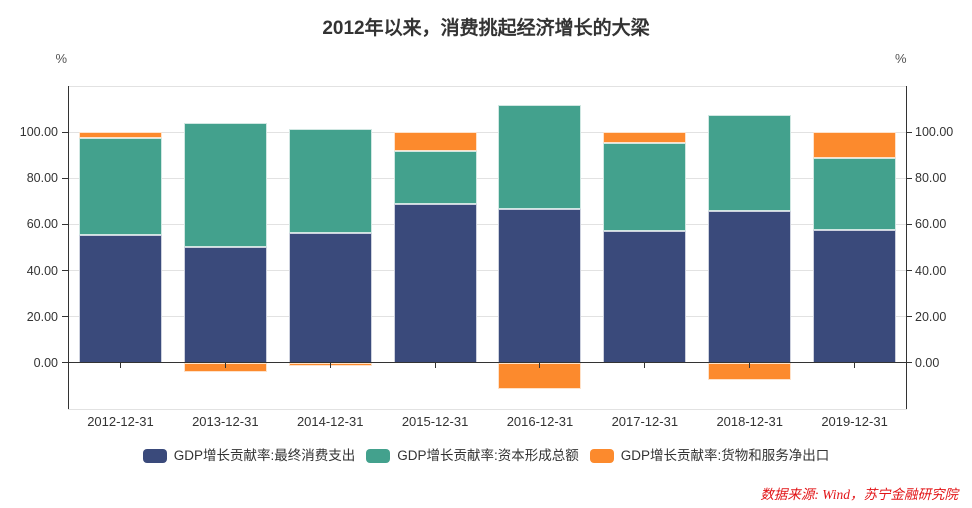 This screenshot has height=508, width=972. I want to click on y-axis-label-left: 0.00, so click(45, 362).